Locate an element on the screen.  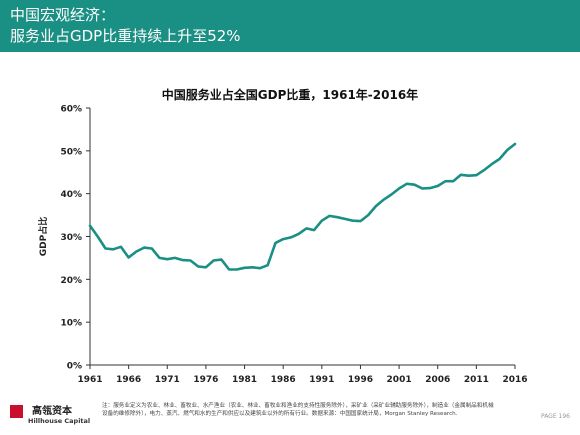
y-tick-label: 60% is located at coordinates (71, 110).